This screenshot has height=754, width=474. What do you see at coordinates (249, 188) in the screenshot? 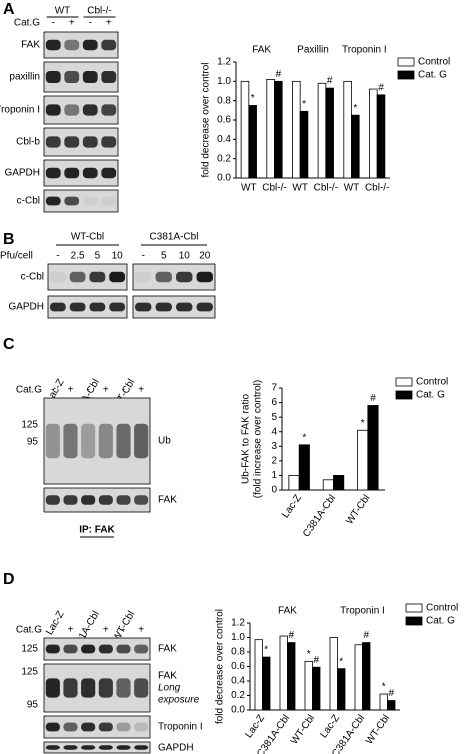
I see `x-tick-label: WT` at bounding box center [249, 188].